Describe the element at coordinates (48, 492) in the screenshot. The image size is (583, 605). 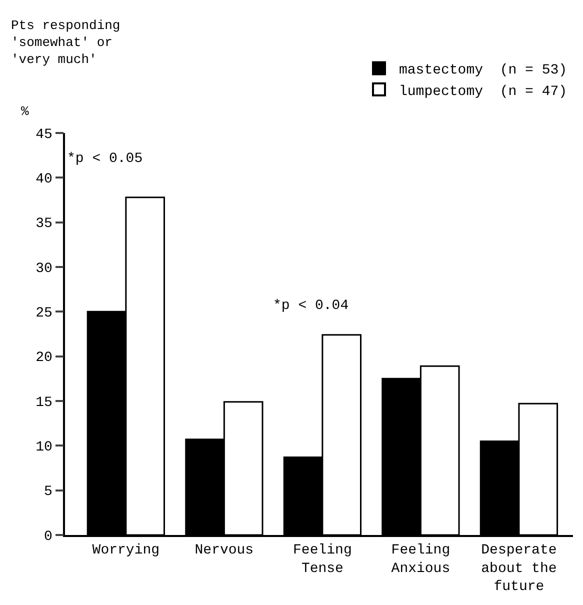
I see `y-tick-label: 5` at that location.